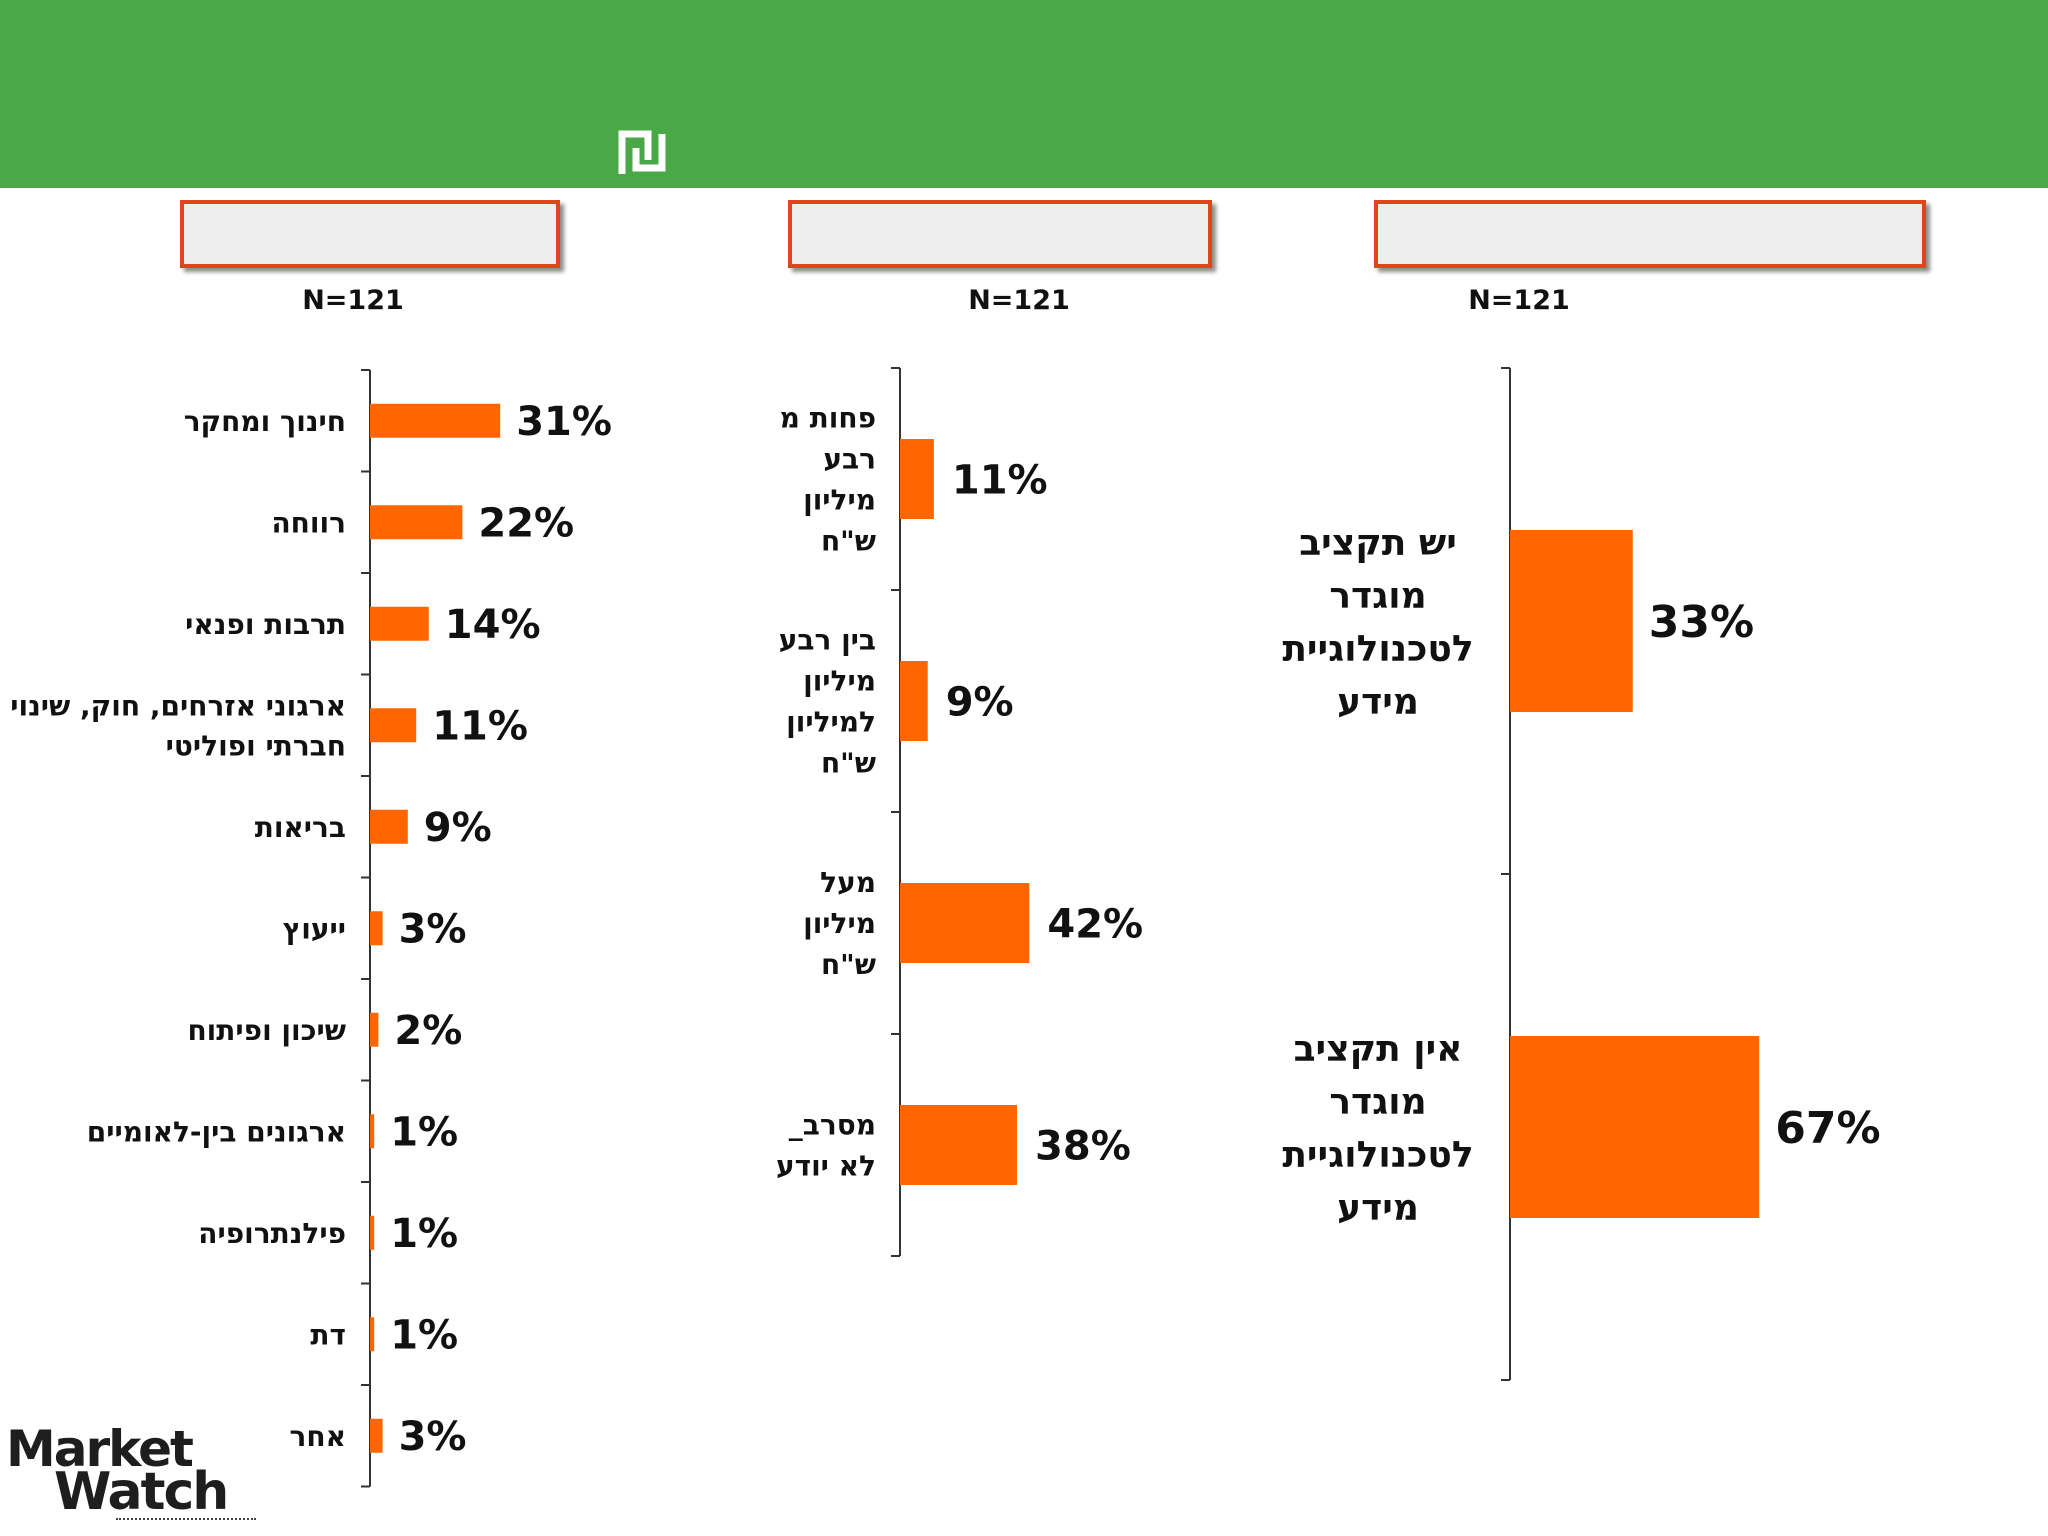  Describe the element at coordinates (849, 459) in the screenshot. I see `category-label-budget-0: רבע` at that location.